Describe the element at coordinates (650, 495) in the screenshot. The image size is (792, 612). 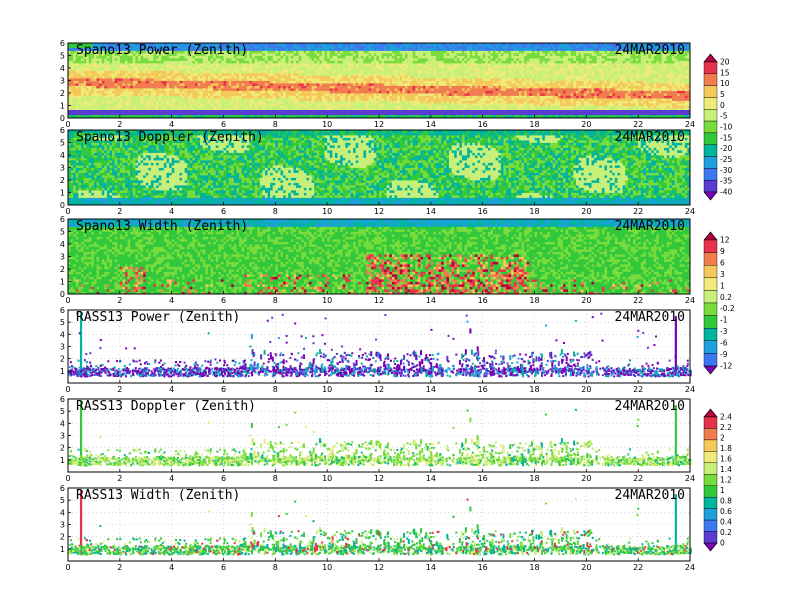
I see `panel-date: 24MAR2010` at that location.